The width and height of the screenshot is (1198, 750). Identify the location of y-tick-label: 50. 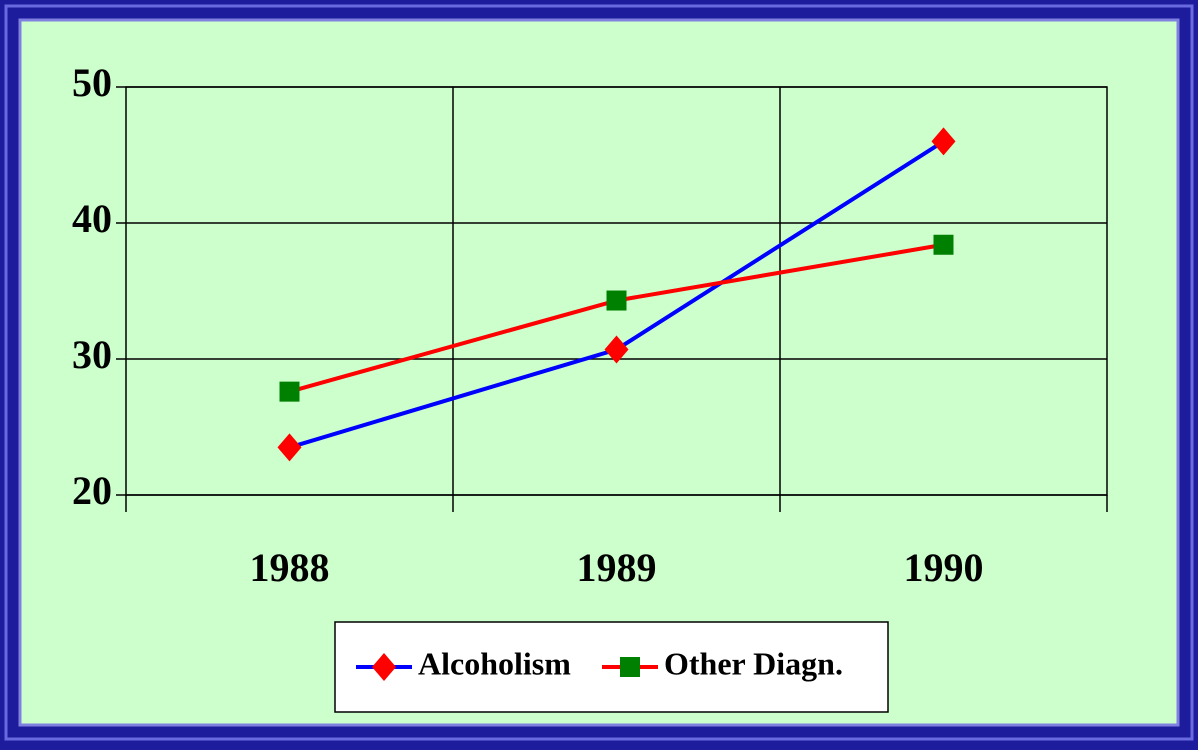
(92, 82).